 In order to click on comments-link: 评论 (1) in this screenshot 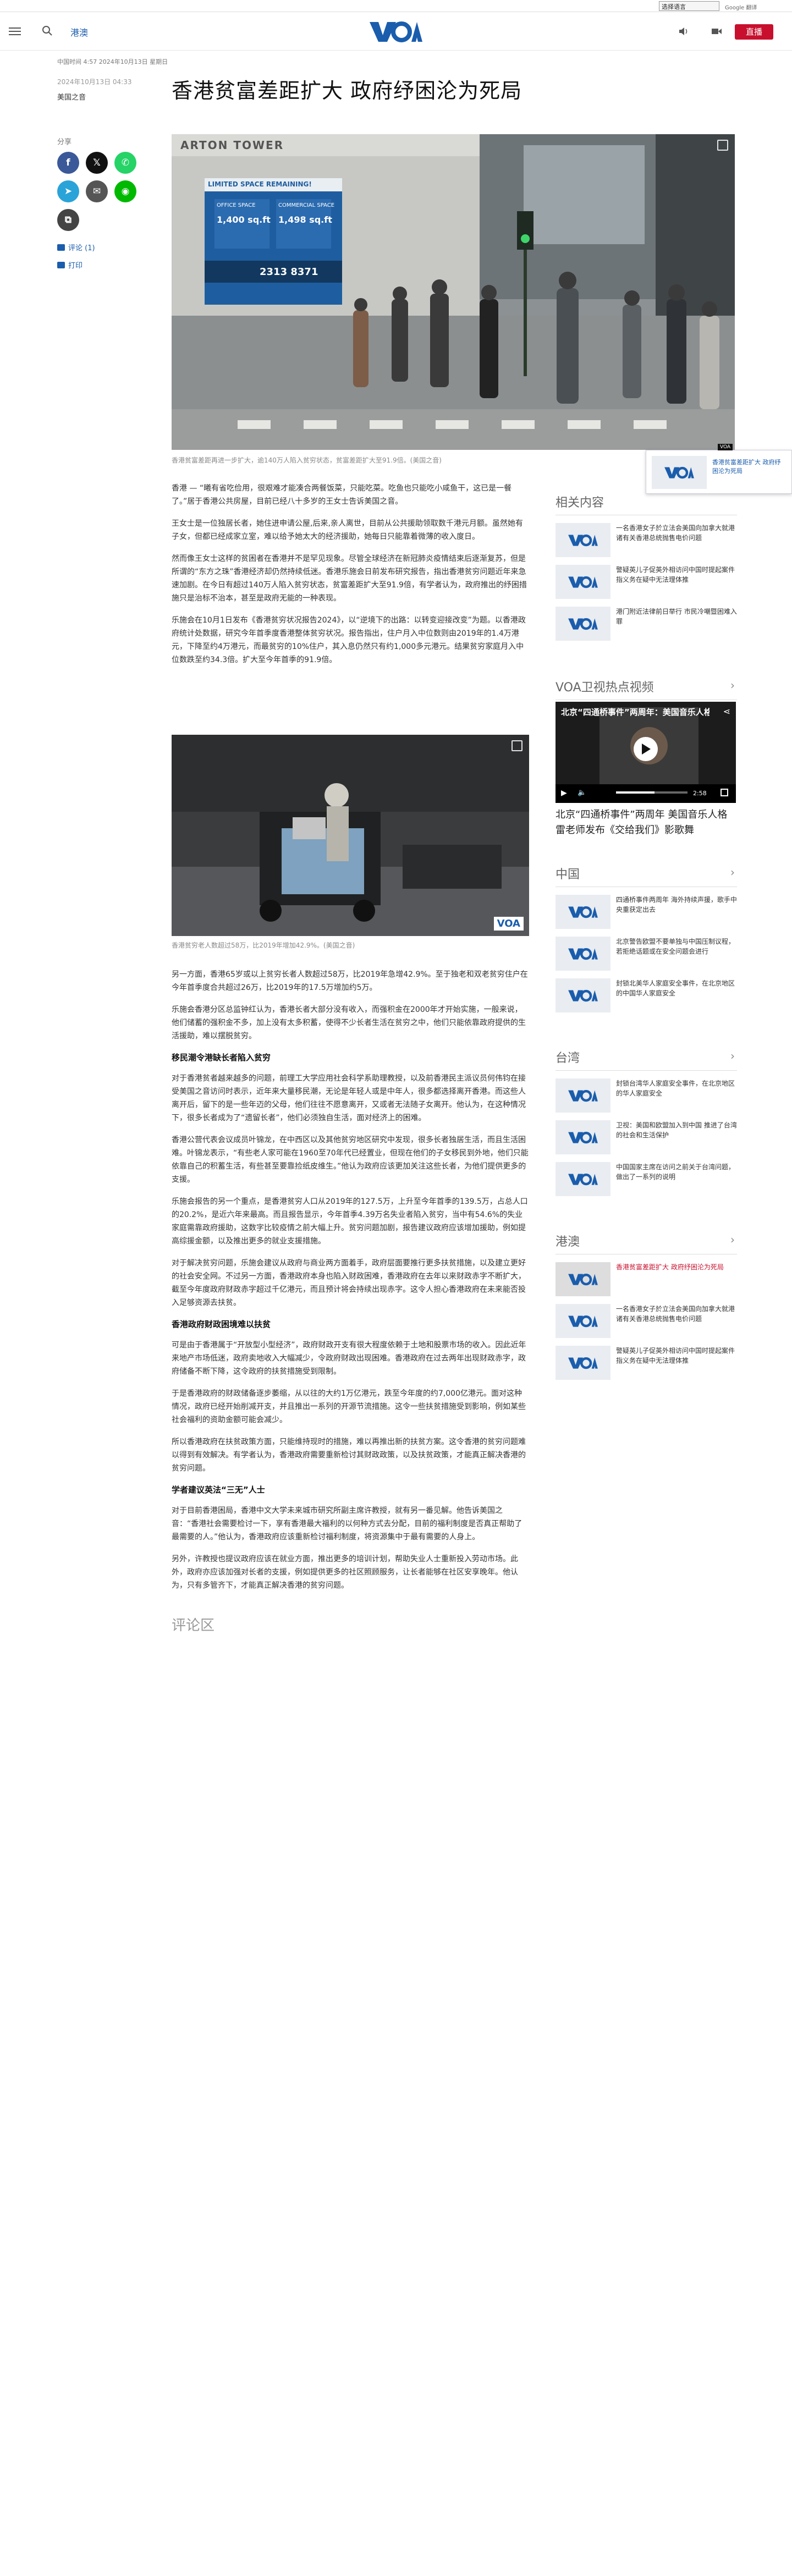, I will do `click(76, 247)`.